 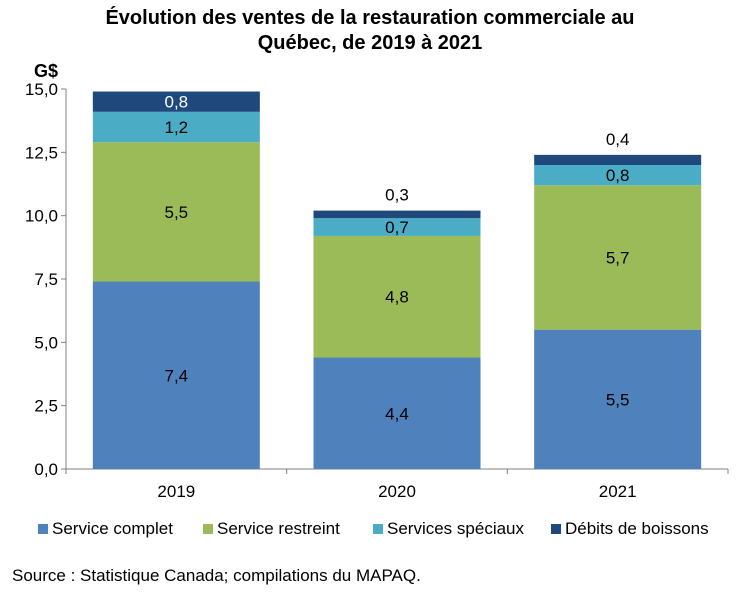 I want to click on data-label: 1,2, so click(x=177, y=127).